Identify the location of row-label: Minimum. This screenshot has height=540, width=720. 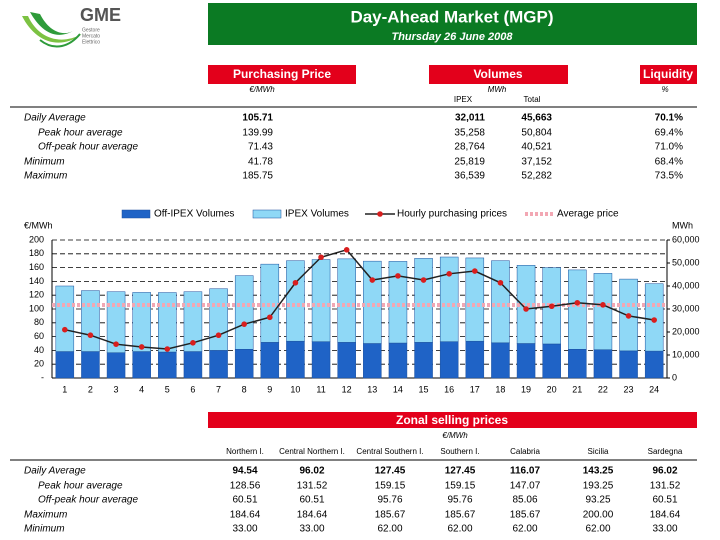
(44, 162).